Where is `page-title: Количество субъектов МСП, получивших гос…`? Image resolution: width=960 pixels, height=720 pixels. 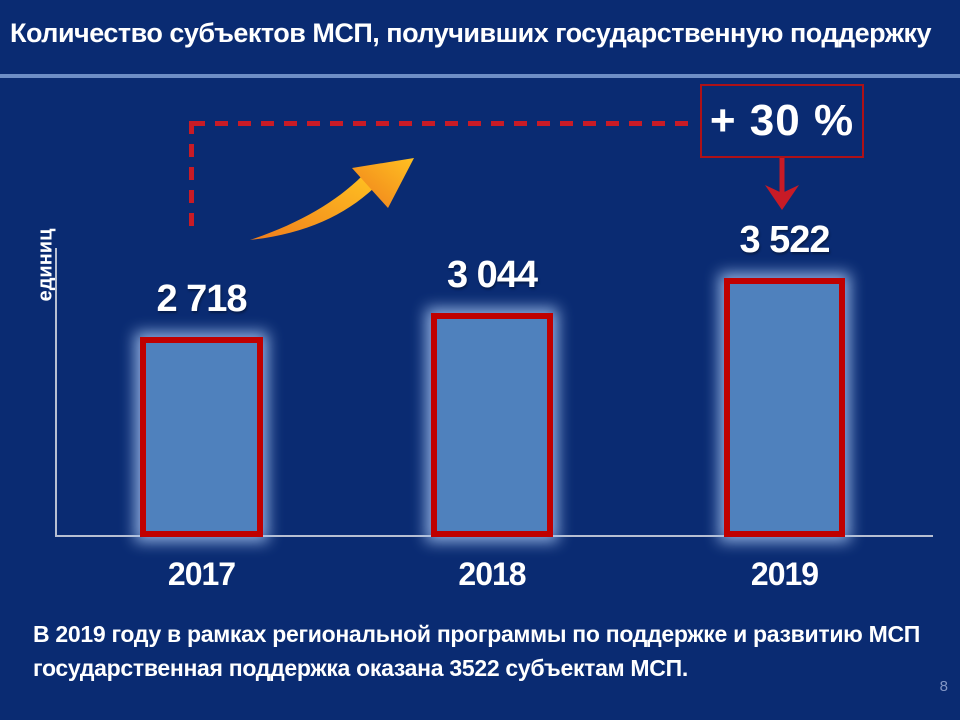
page-title: Количество субъектов МСП, получивших гос… is located at coordinates (471, 33).